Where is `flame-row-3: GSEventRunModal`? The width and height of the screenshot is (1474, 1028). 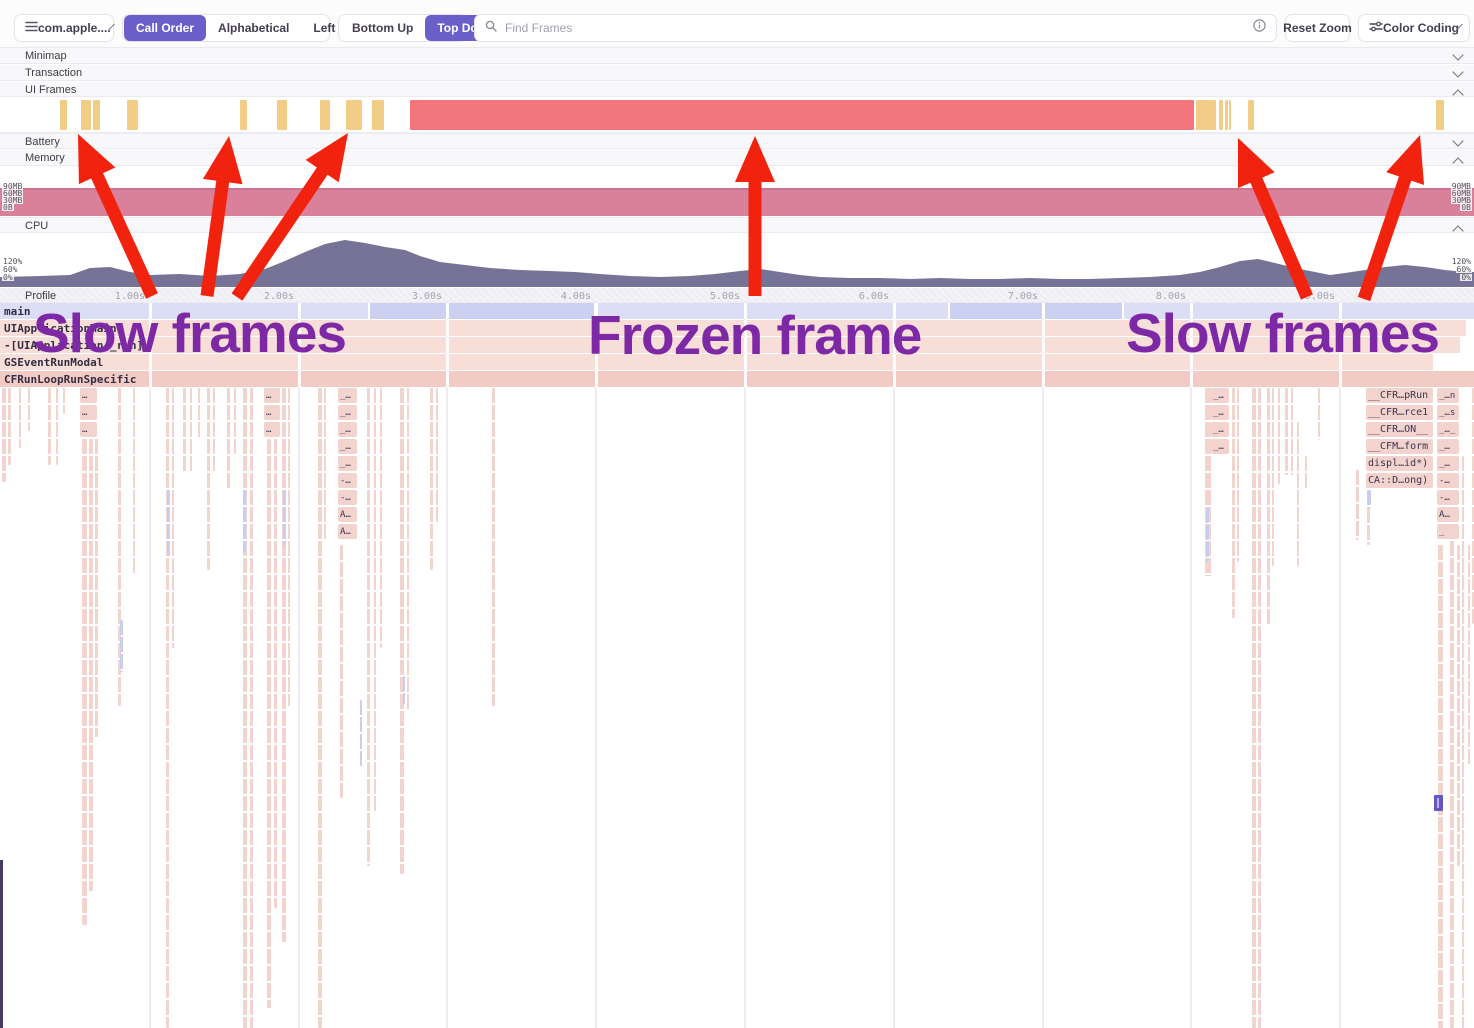 flame-row-3: GSEventRunModal is located at coordinates (716, 362).